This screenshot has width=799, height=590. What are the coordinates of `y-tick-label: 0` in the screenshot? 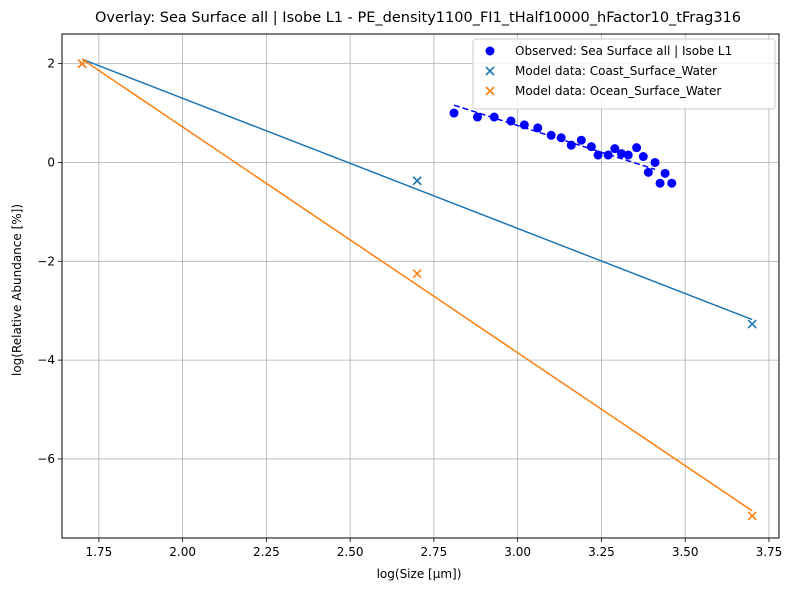 It's located at (51, 162).